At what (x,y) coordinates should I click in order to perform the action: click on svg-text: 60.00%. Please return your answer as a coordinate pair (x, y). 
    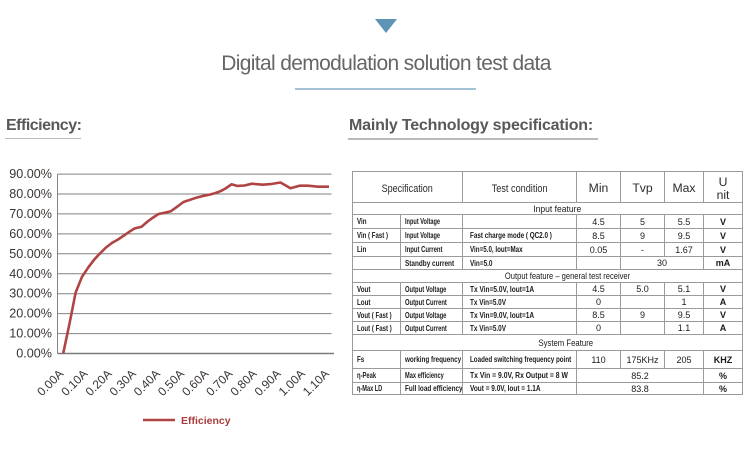
    Looking at the image, I should click on (30, 234).